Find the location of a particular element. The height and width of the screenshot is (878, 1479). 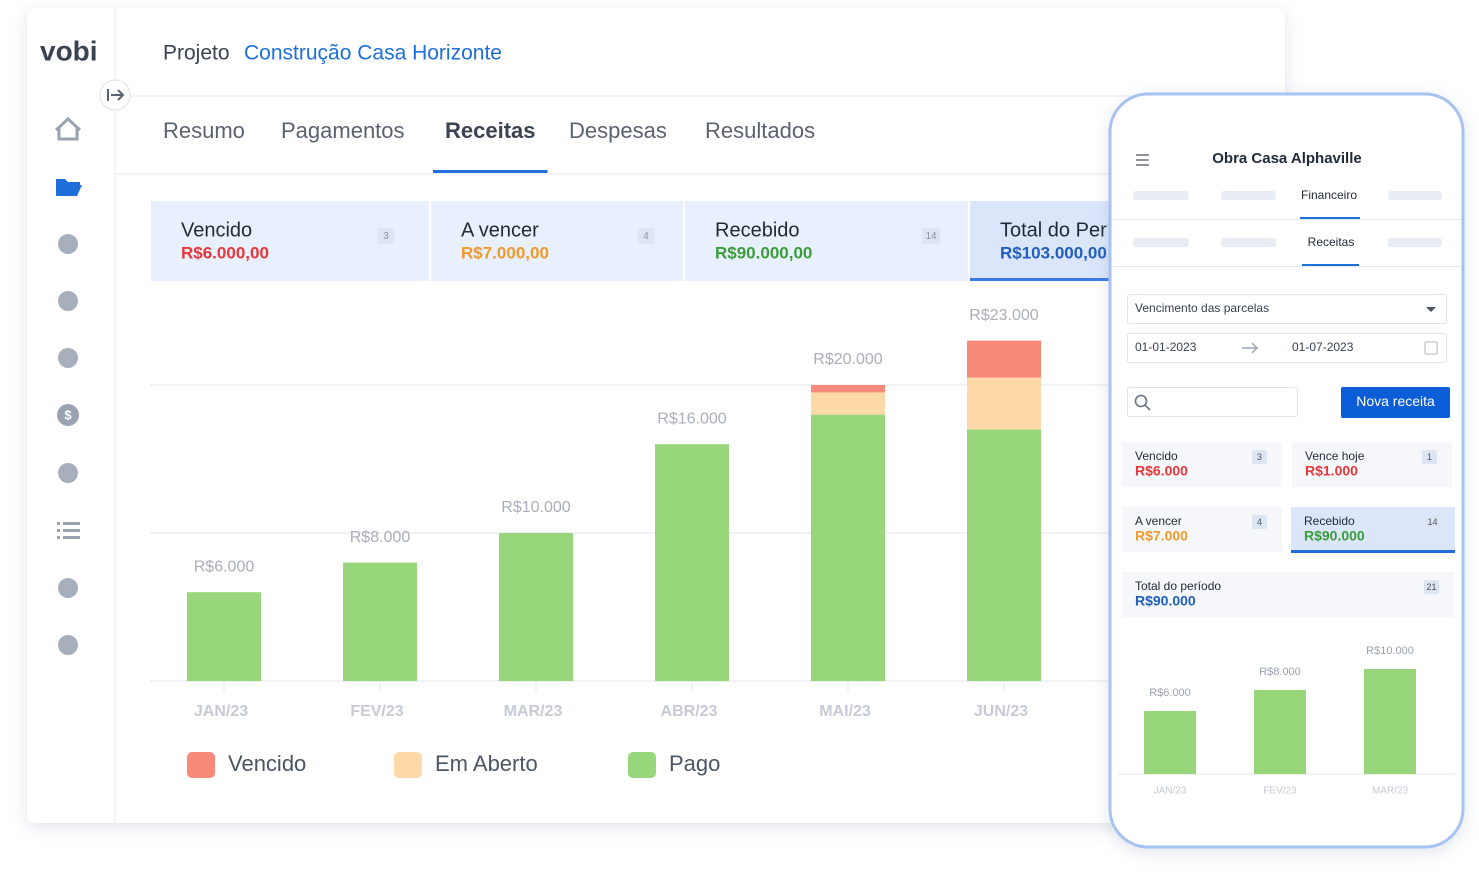

x-tick-label: MAI/23 is located at coordinates (845, 711).